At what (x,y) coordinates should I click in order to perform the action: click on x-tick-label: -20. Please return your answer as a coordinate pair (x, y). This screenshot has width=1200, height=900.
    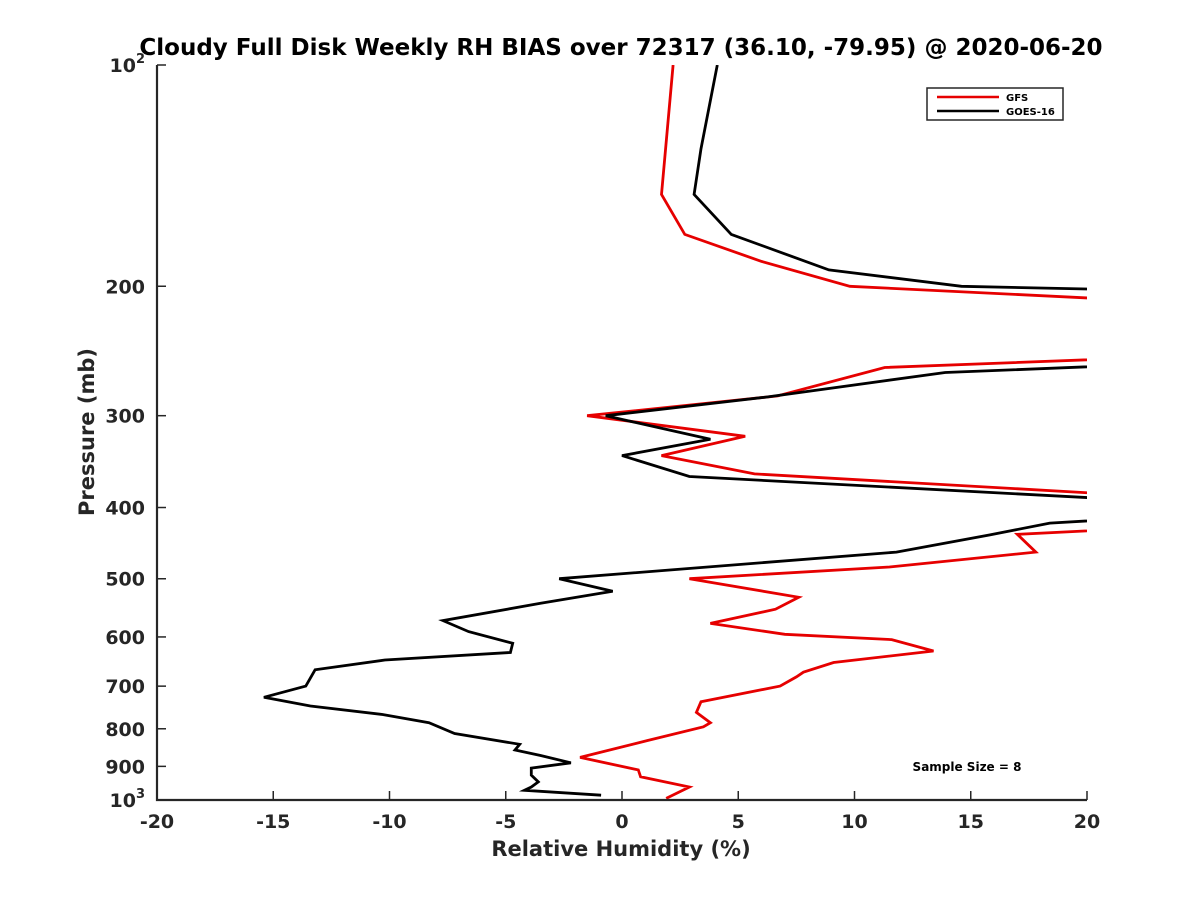
    Looking at the image, I should click on (157, 822).